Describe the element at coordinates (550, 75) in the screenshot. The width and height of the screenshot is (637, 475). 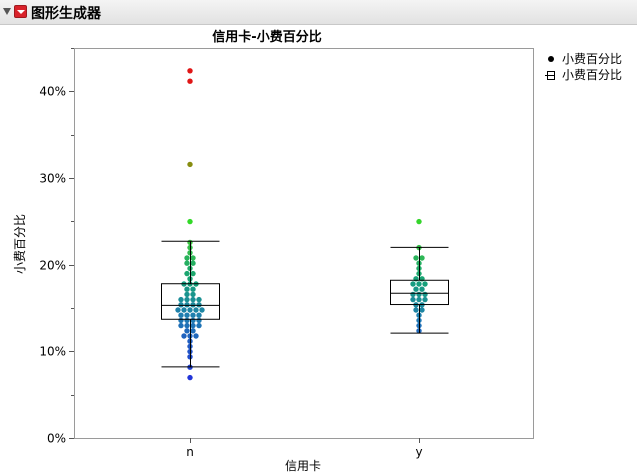
I see `legend-boxplot-icon` at that location.